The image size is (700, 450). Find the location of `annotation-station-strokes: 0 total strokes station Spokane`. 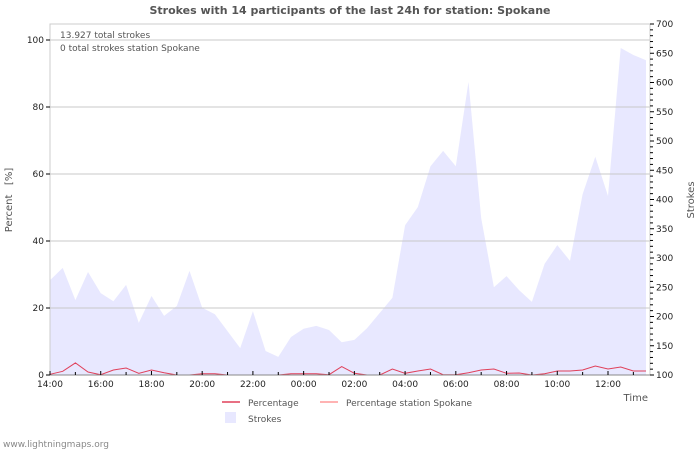

annotation-station-strokes: 0 total strokes station Spokane is located at coordinates (130, 49).